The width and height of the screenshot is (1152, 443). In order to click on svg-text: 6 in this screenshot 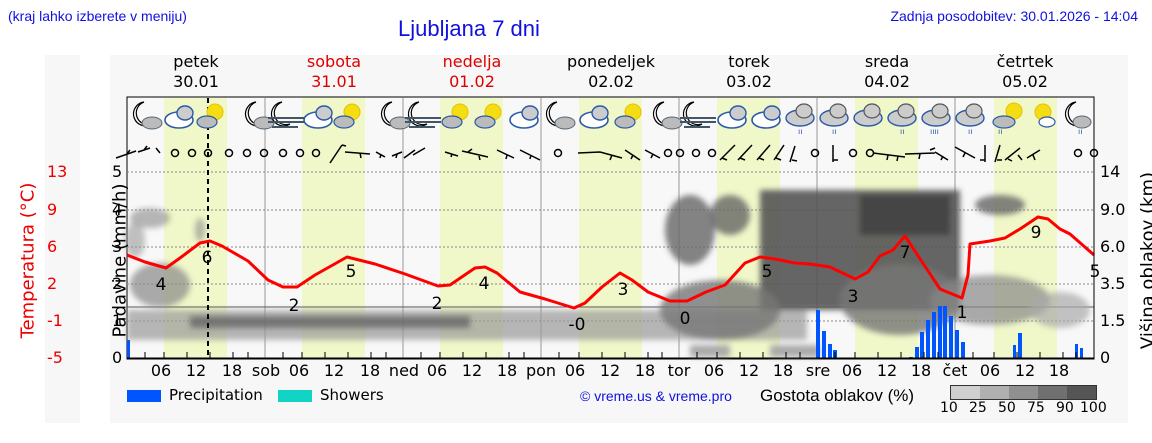, I will do `click(207, 258)`.